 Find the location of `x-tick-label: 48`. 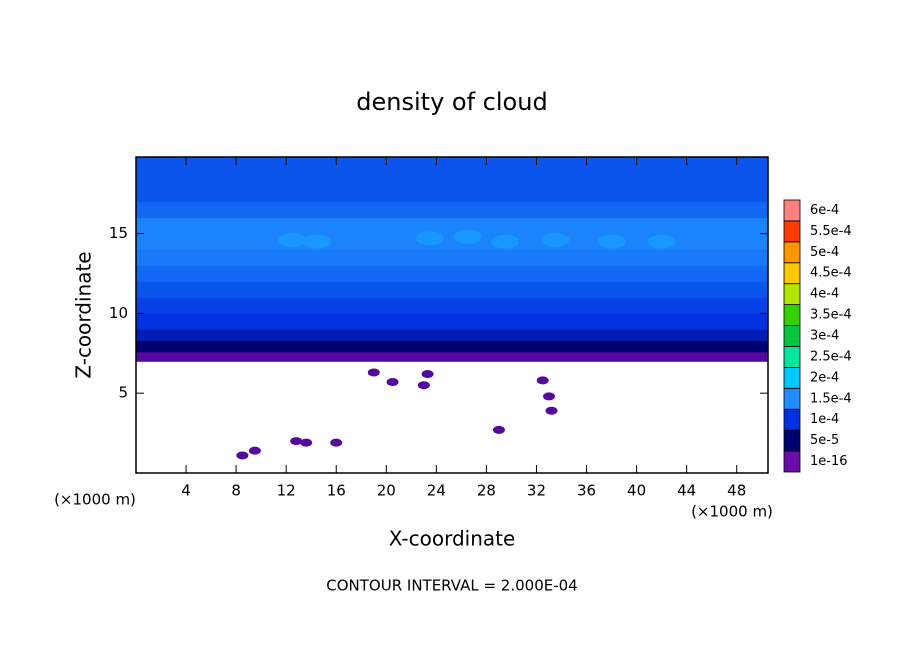

x-tick-label: 48 is located at coordinates (736, 491).